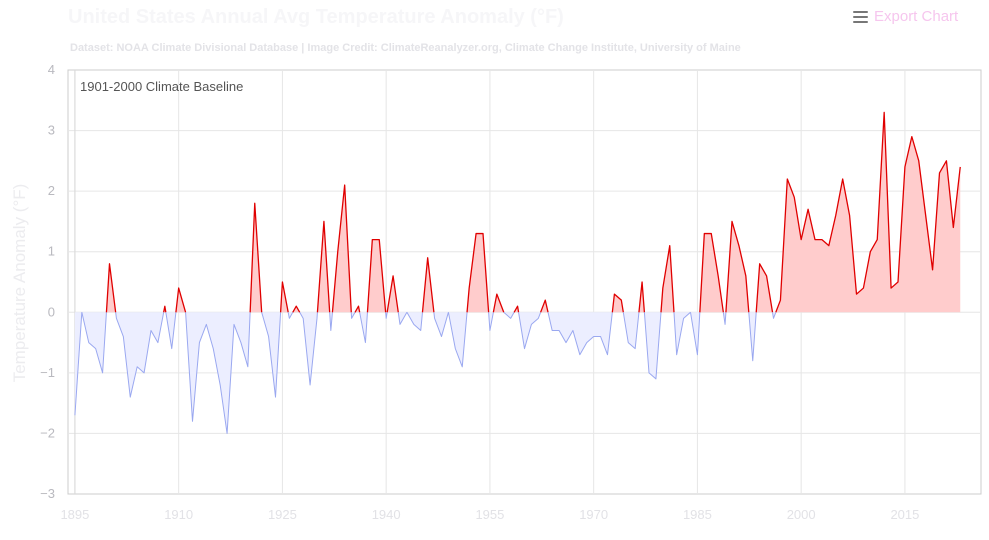  Describe the element at coordinates (51, 130) in the screenshot. I see `y-tick-label: 3` at that location.